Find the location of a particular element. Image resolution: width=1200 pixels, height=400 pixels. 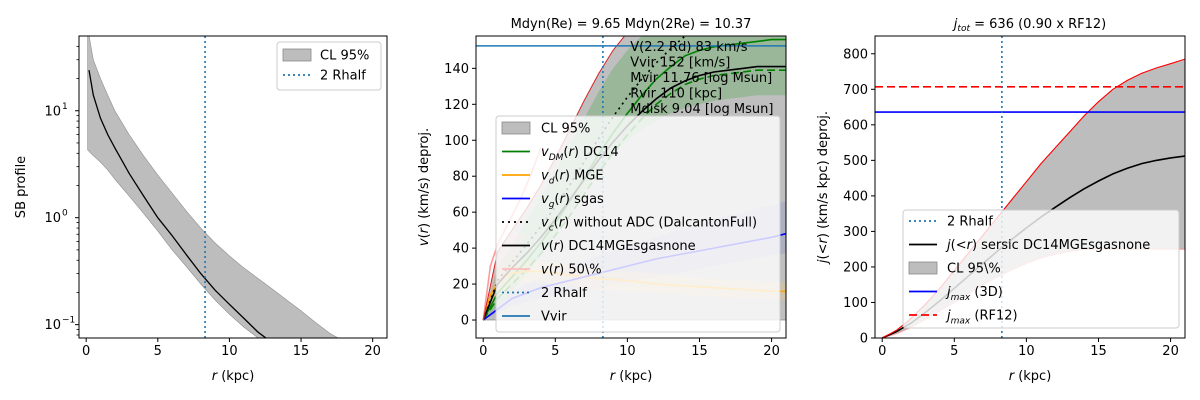

vc-annotation: Vvir 152 [km/s] is located at coordinates (680, 63).